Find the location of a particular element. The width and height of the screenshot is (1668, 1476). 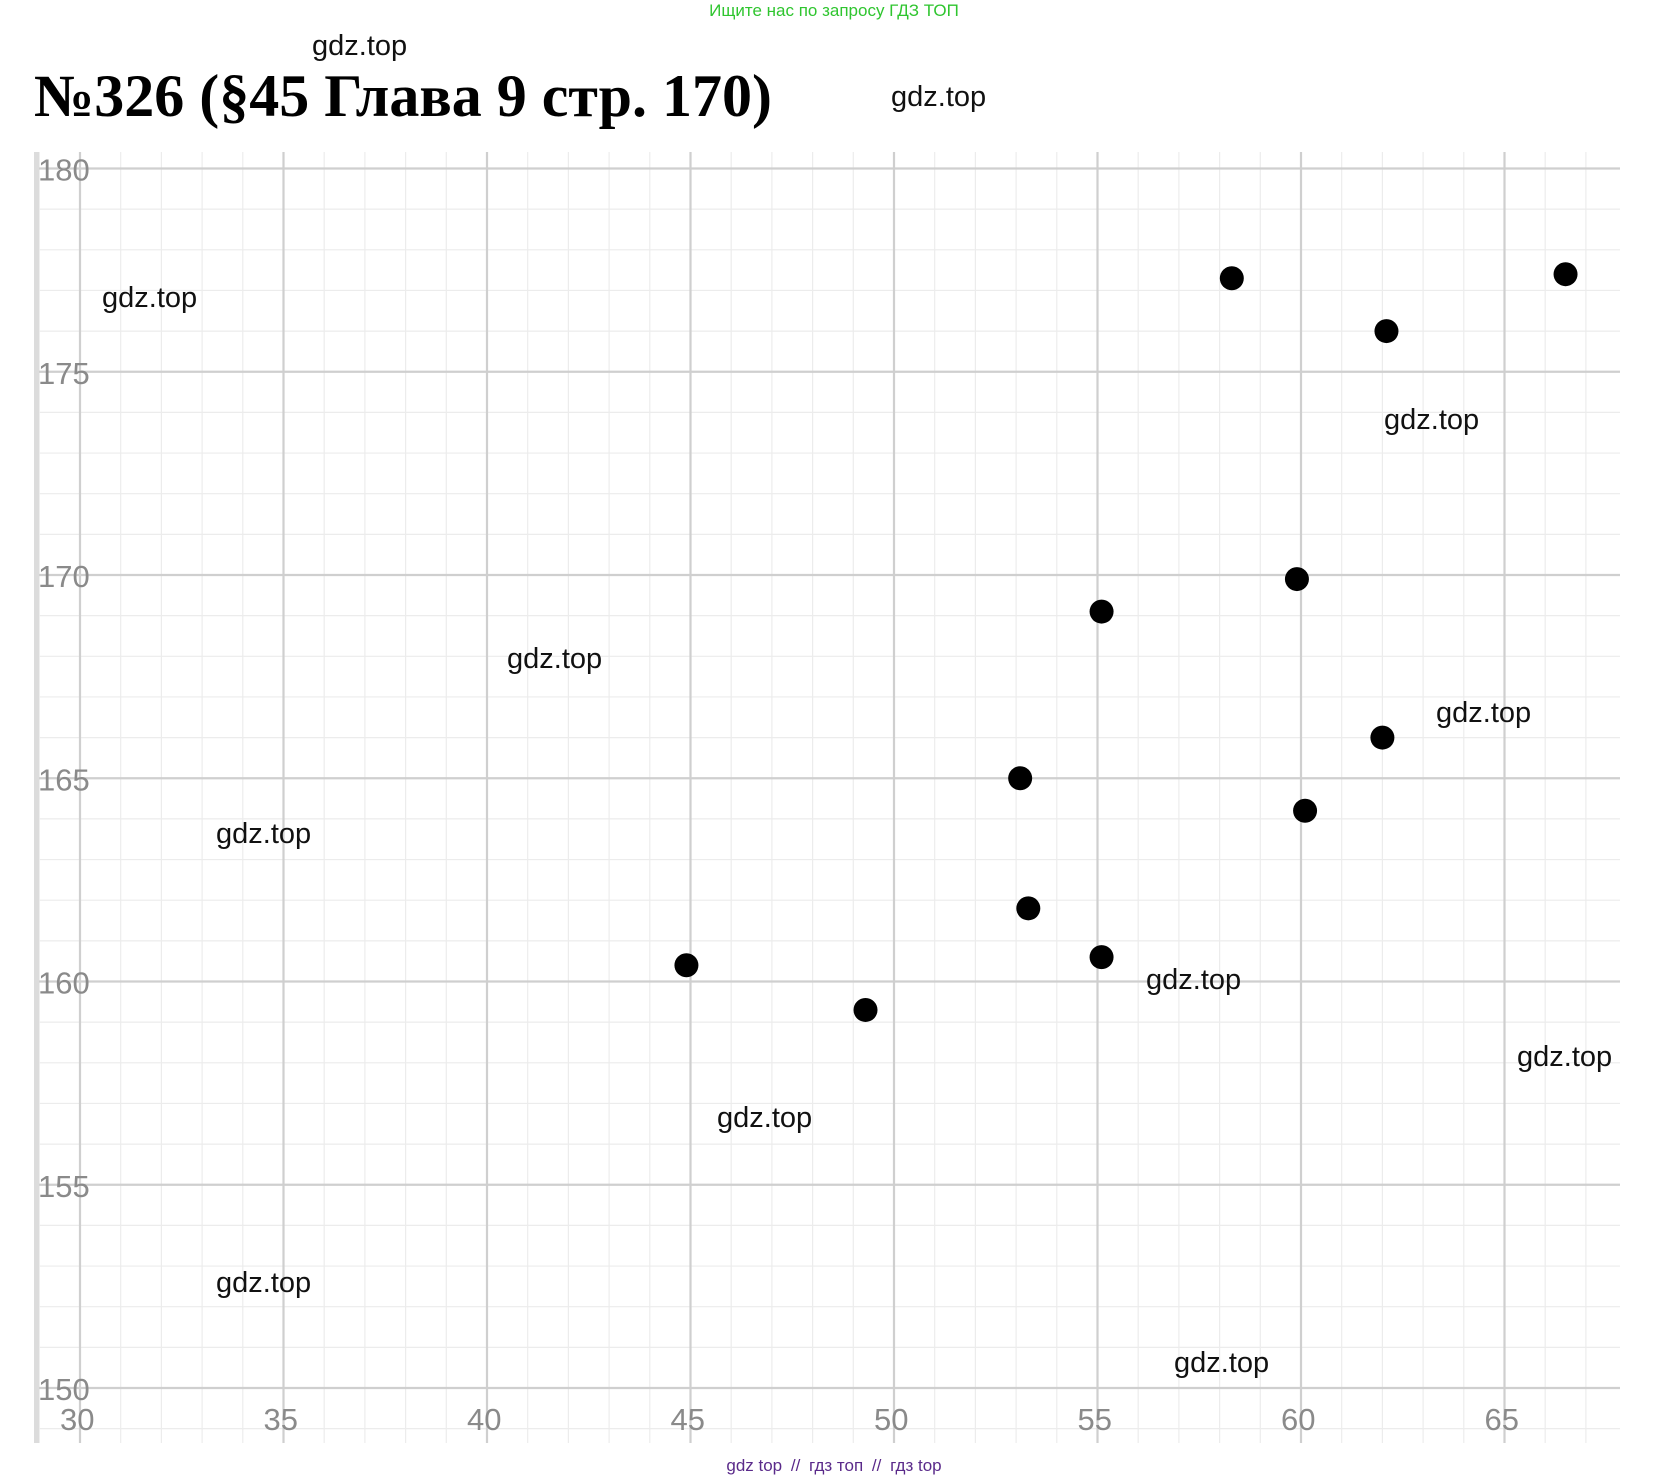

y-tick-label: 165 is located at coordinates (64, 779).